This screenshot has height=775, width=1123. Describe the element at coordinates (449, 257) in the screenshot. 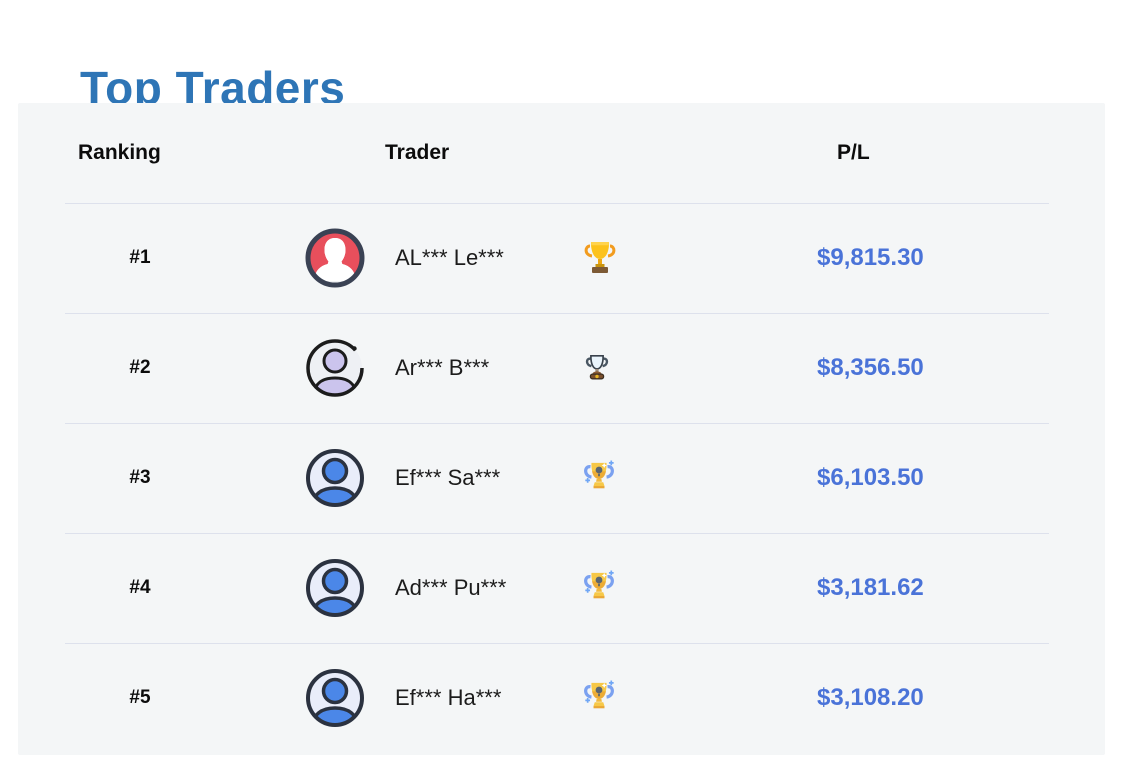

I see `trader-name: AL*** Le***` at that location.